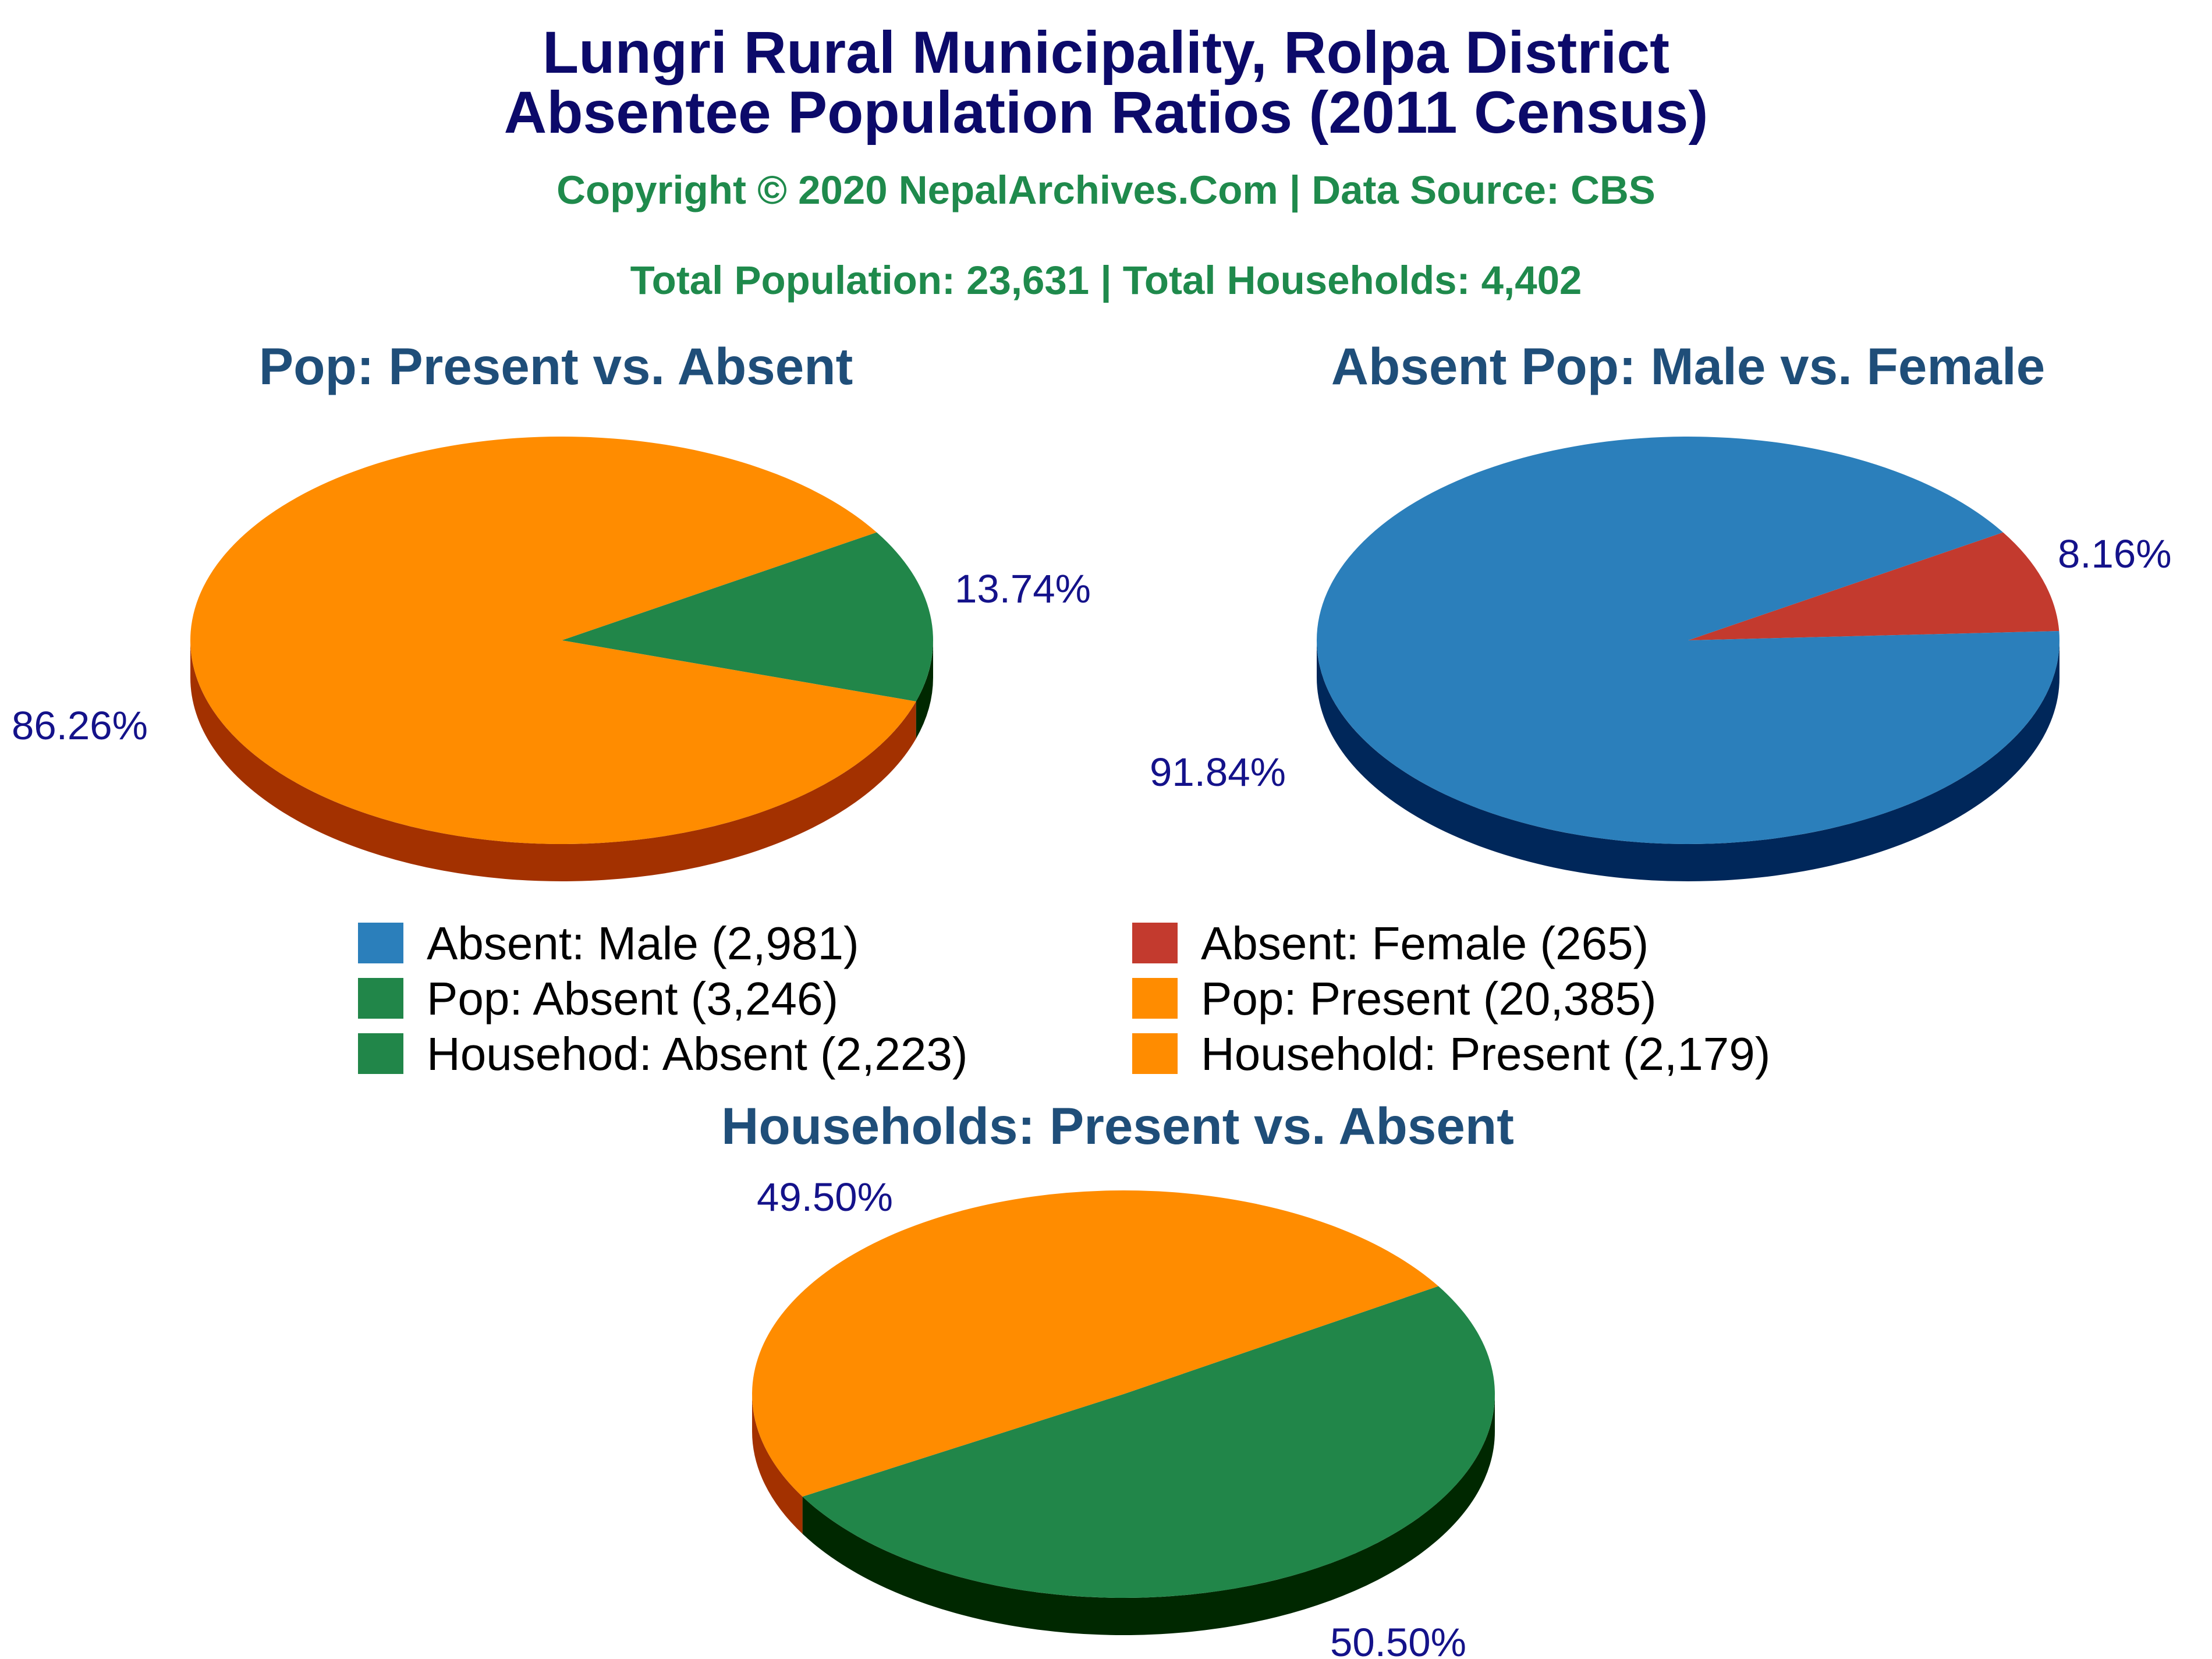 The height and width of the screenshot is (1659, 2212). I want to click on pie-title-population: Pop: Present vs. Absent, so click(556, 366).